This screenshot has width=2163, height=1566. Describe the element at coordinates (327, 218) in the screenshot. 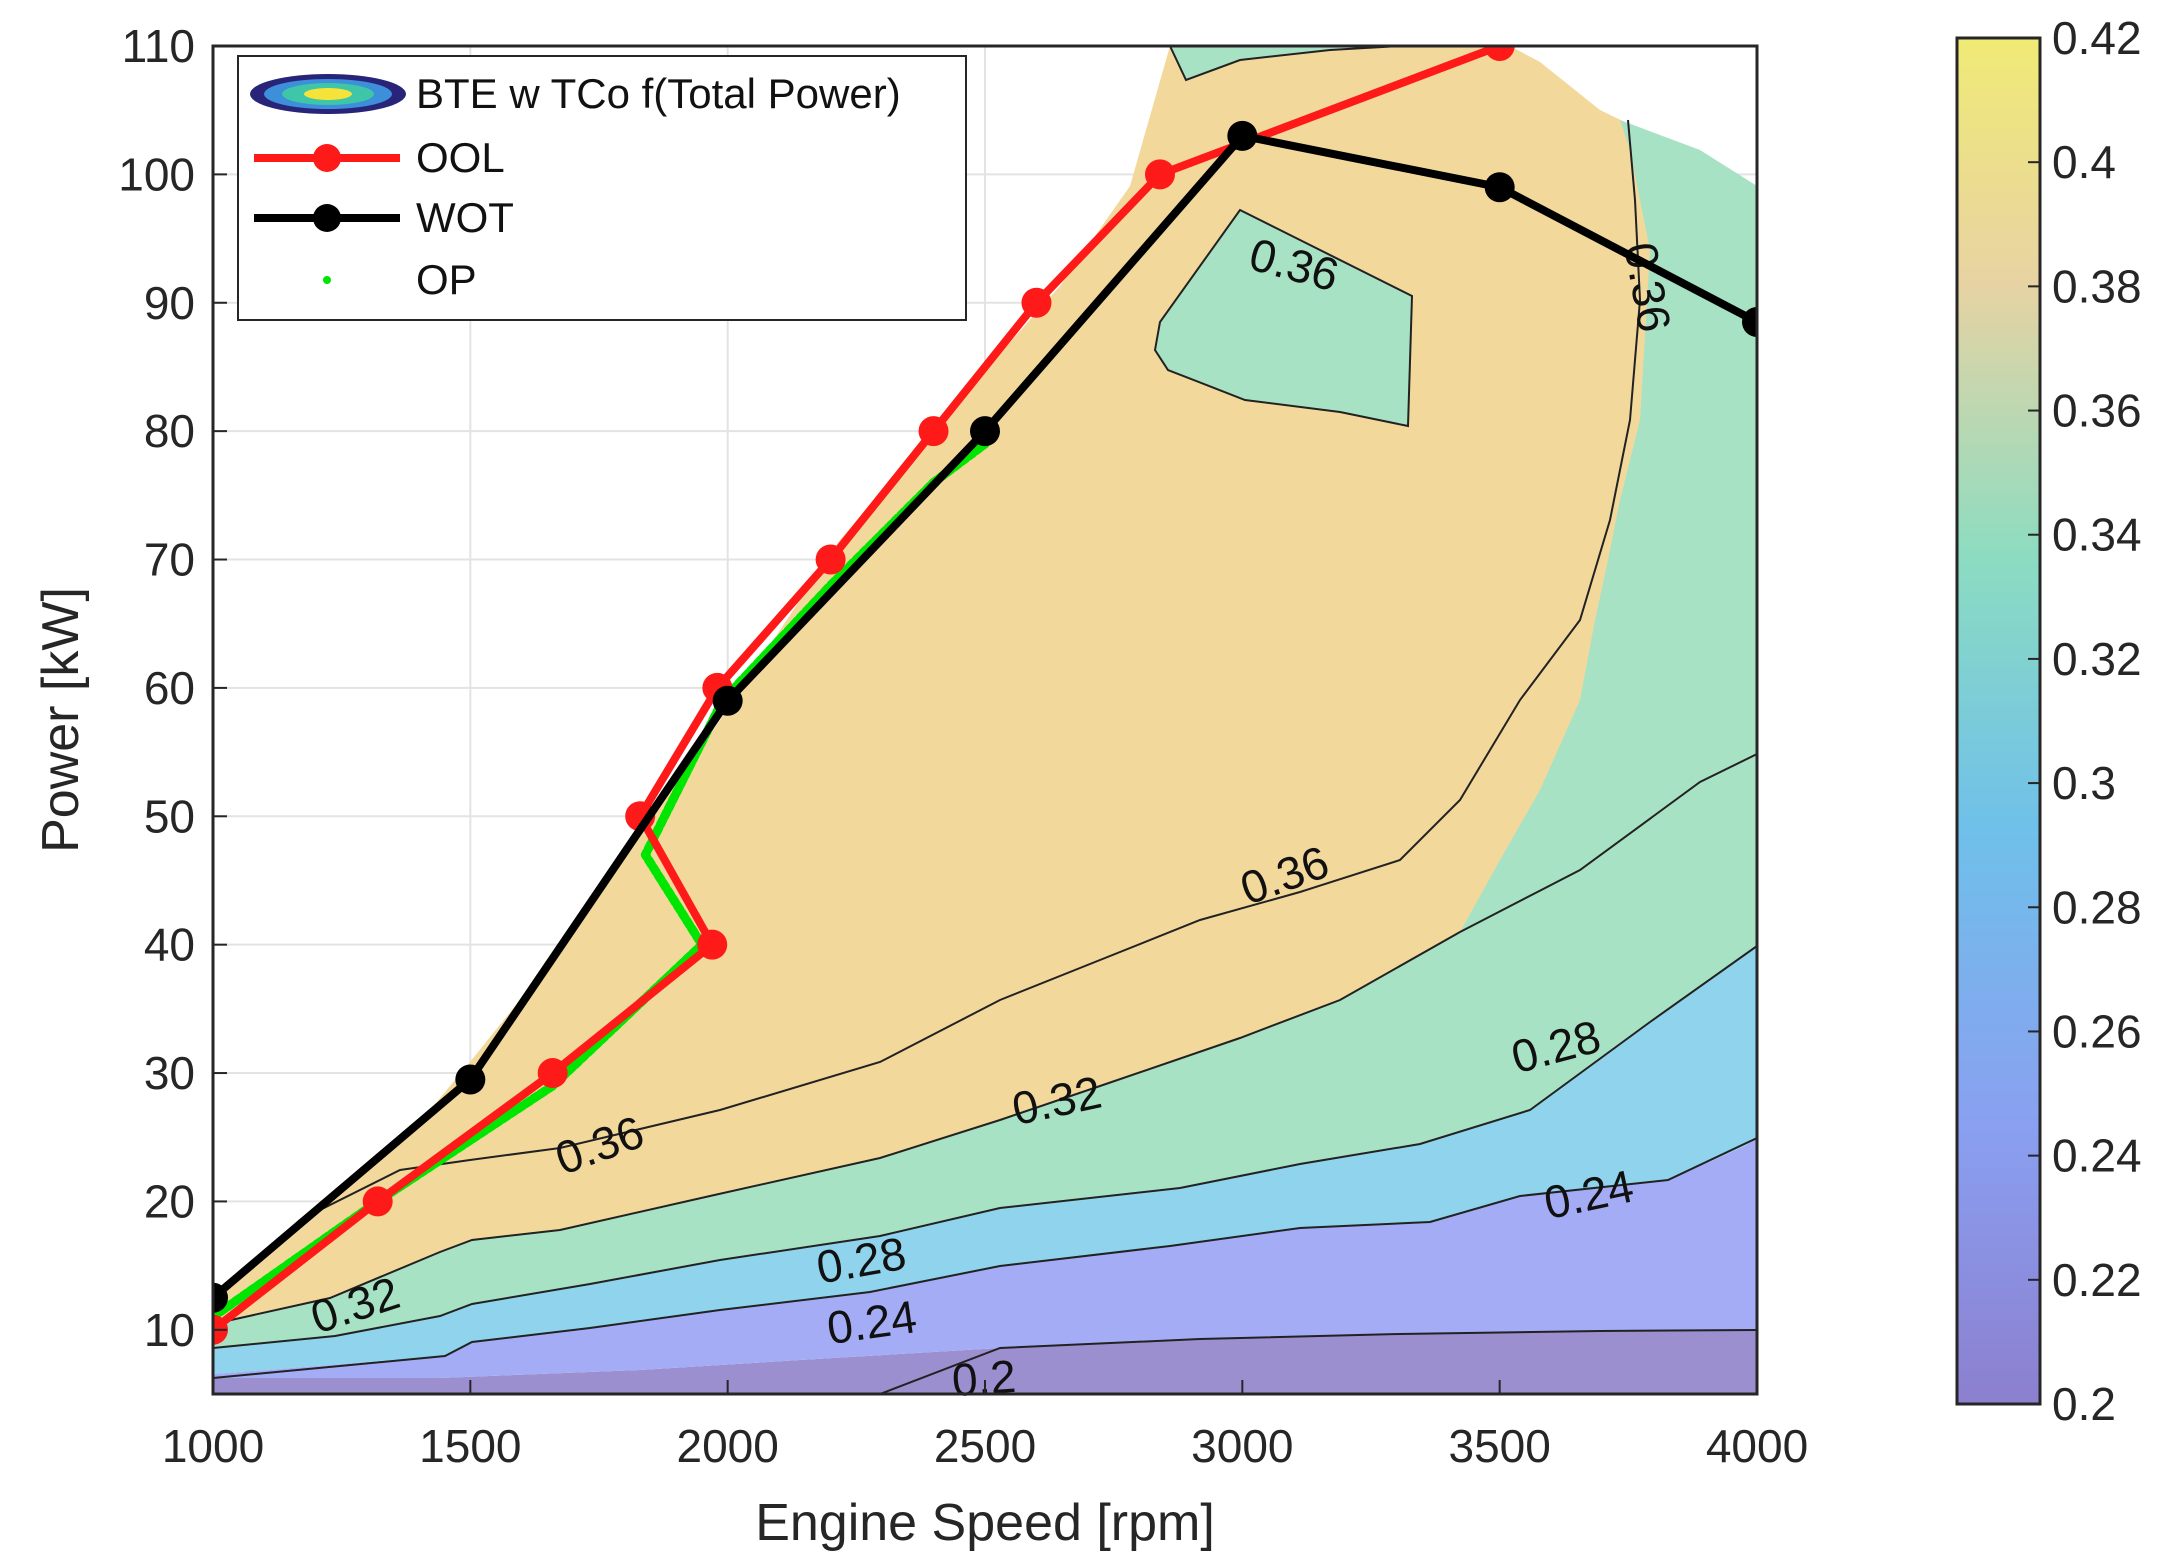

I see `legend-wot-marker` at that location.